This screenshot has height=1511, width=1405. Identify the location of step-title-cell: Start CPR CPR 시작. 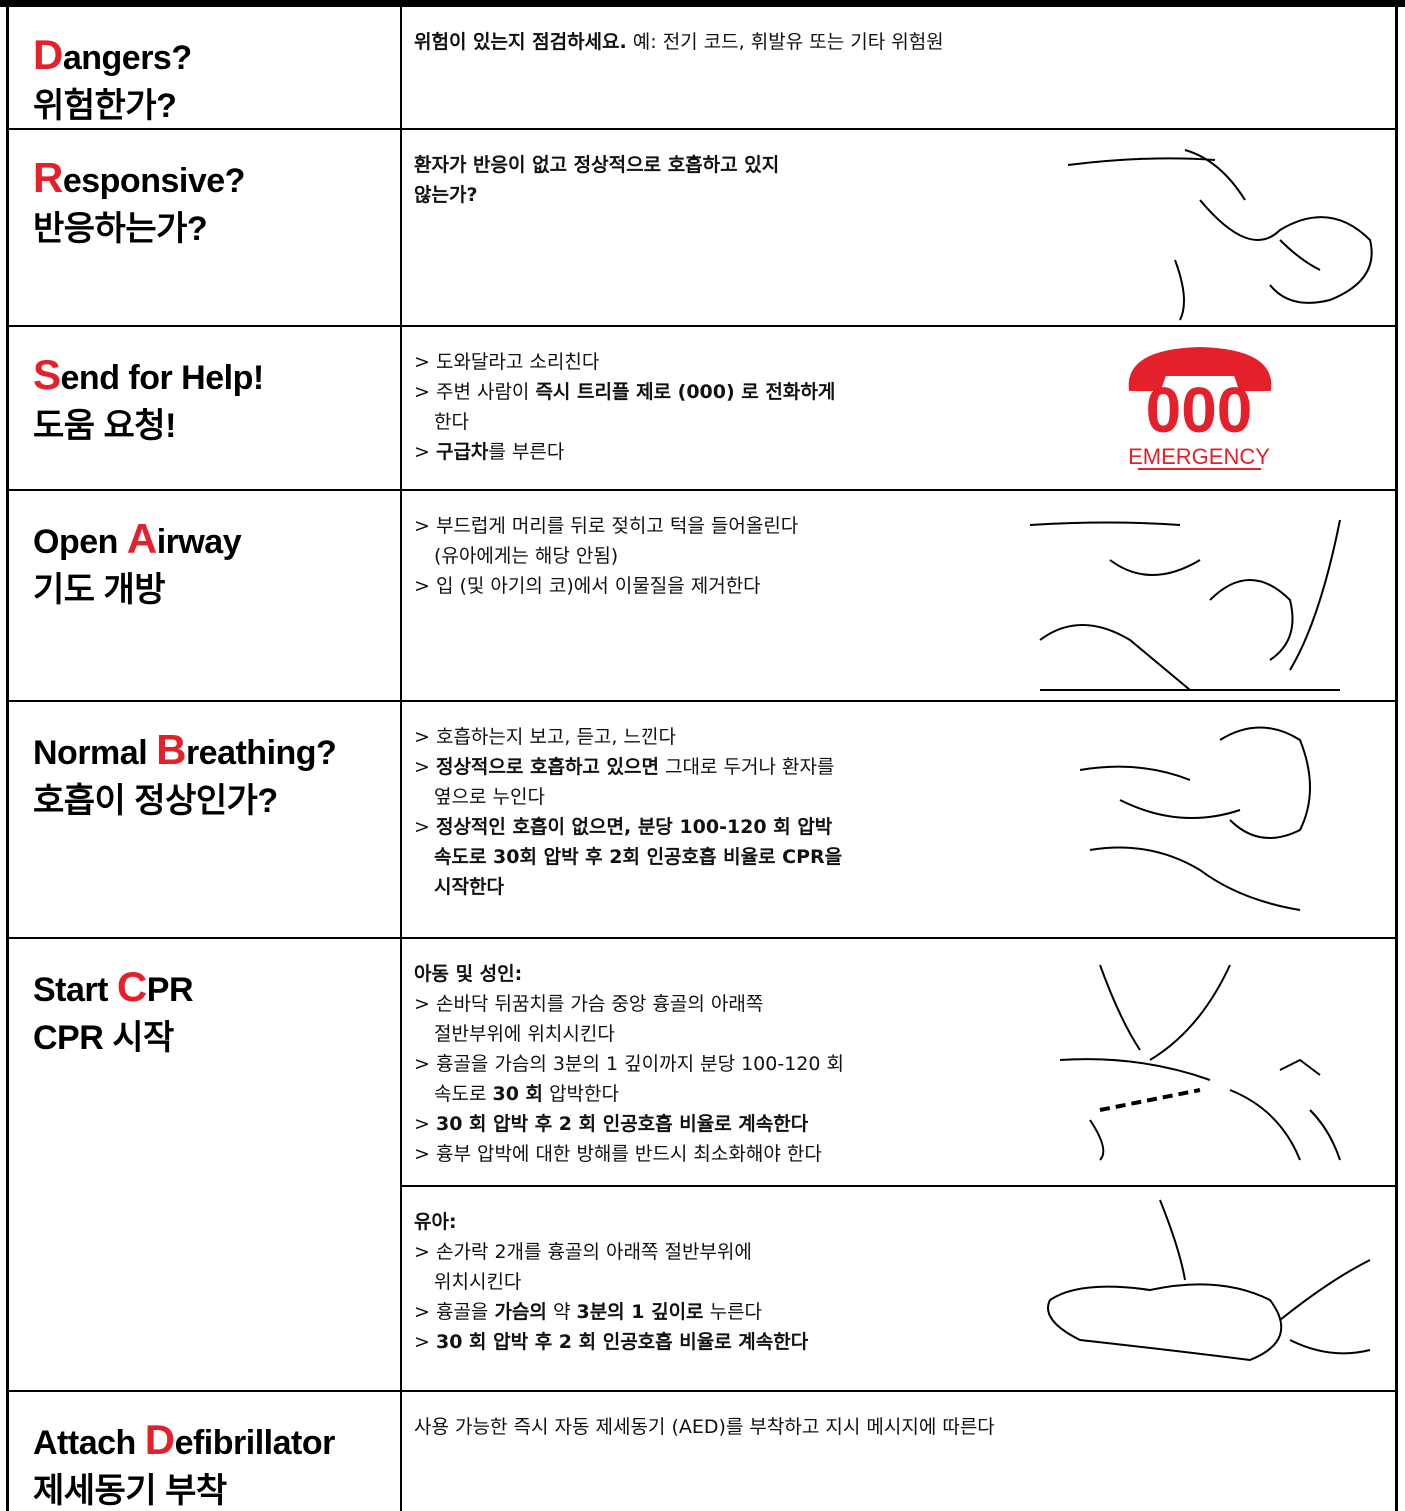
(205, 1163).